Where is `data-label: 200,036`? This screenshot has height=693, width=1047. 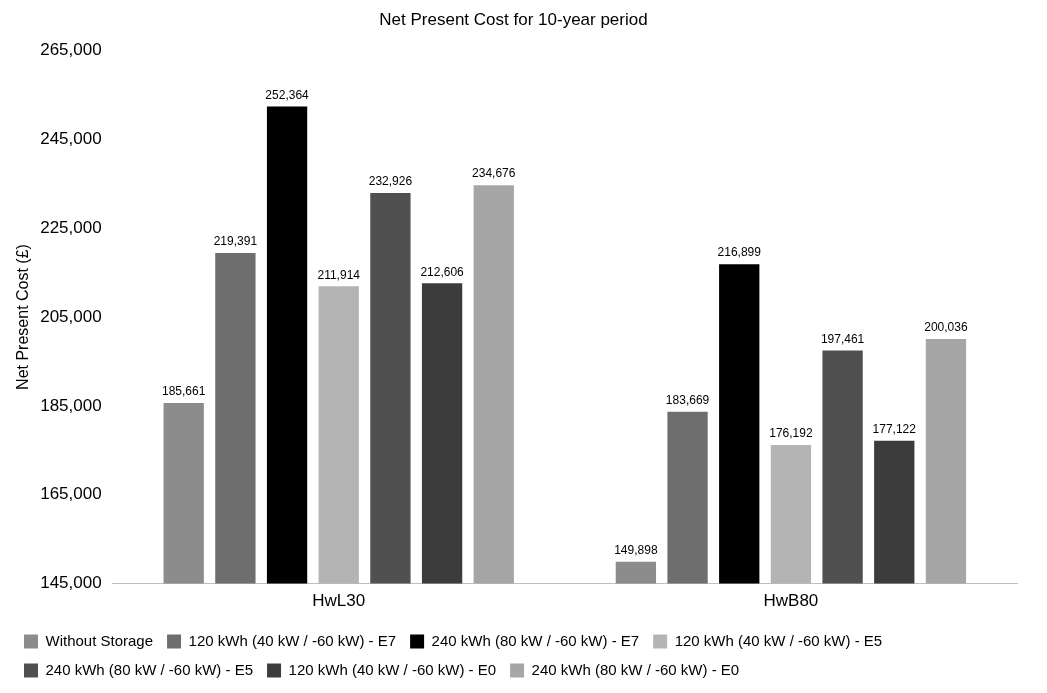 data-label: 200,036 is located at coordinates (946, 327).